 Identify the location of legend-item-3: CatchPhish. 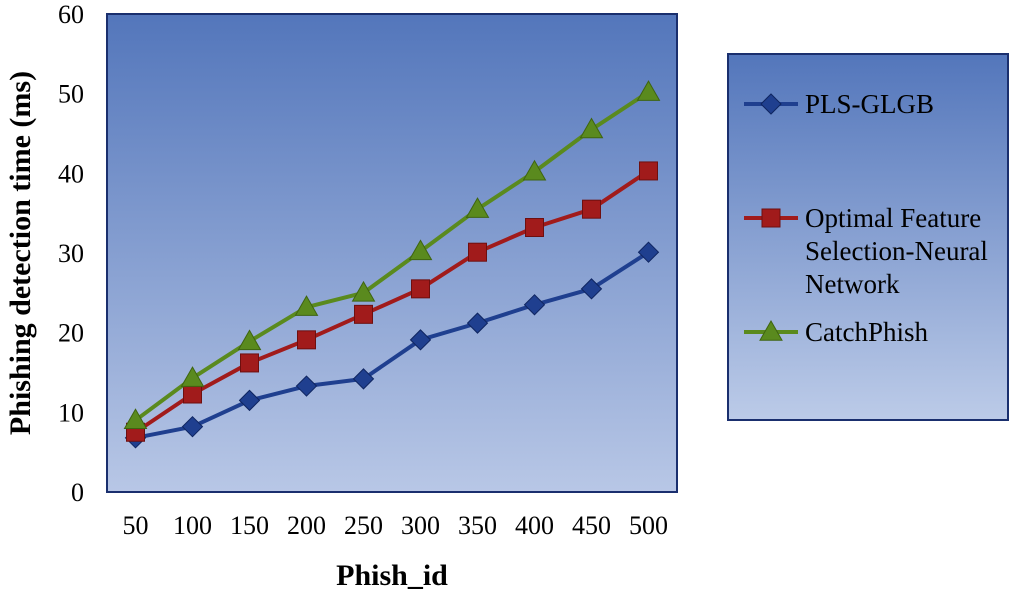
(836, 332).